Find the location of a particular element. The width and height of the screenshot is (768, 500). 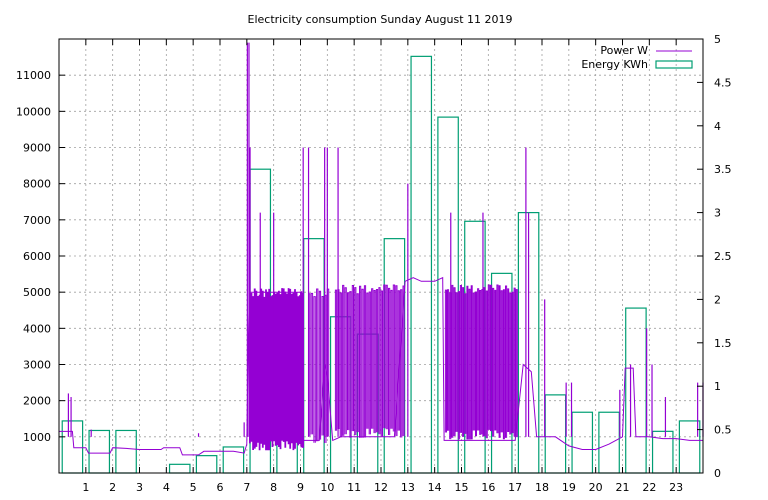

x-tick-label: 10 is located at coordinates (327, 487).